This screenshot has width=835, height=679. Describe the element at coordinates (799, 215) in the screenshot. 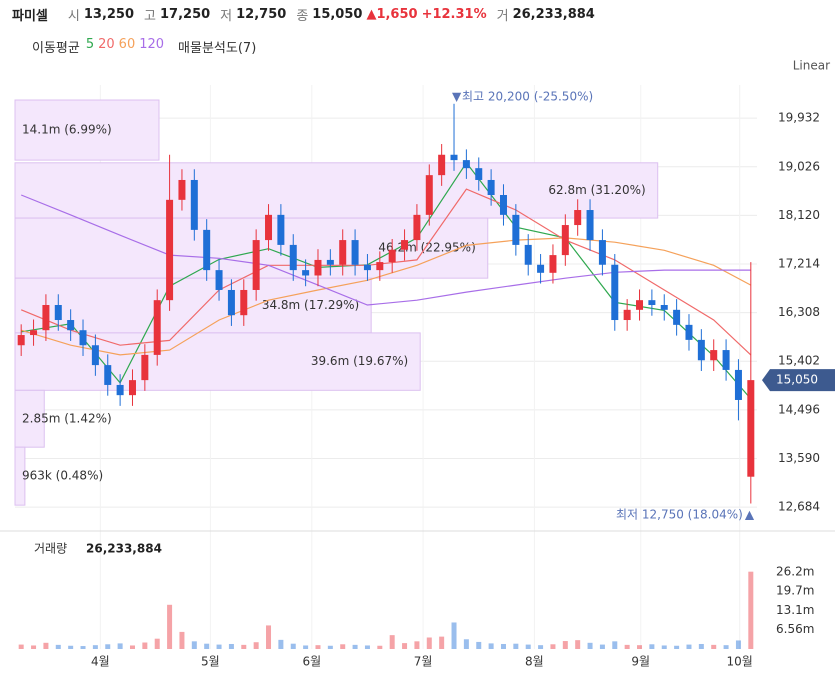

I see `y-tick-label: 18,120` at that location.